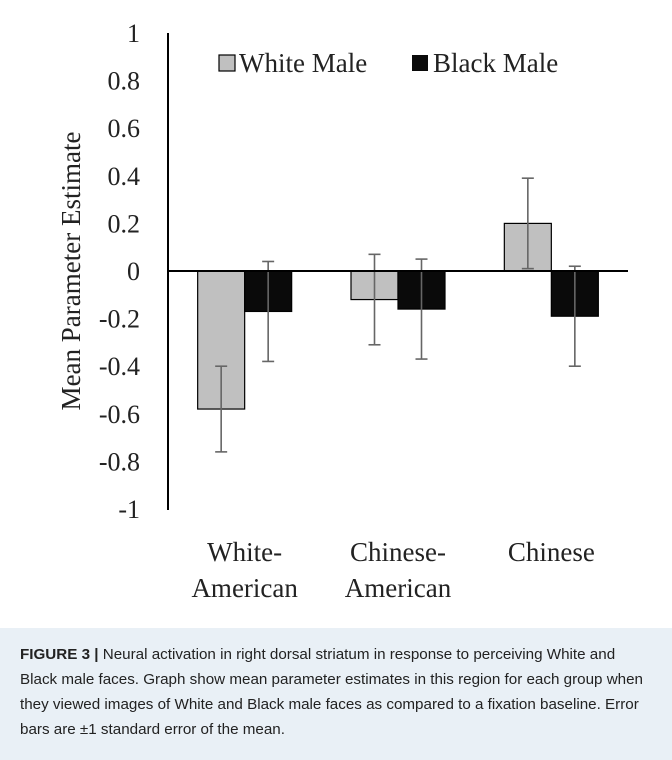  What do you see at coordinates (133, 33) in the screenshot?
I see `y-tick-label: 1` at bounding box center [133, 33].